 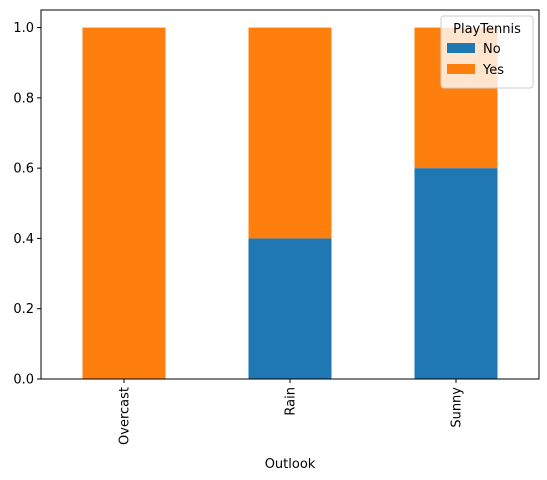 I want to click on bar-yes-overcast, so click(x=124, y=203).